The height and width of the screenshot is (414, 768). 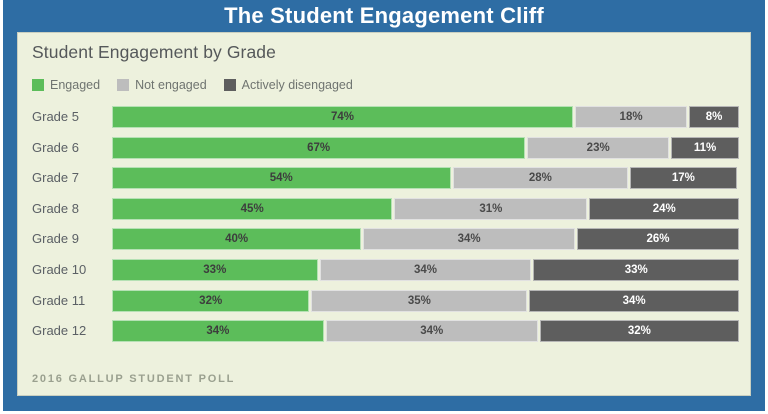 I want to click on stacked-bar: 67% 23% 11%, so click(x=425, y=147).